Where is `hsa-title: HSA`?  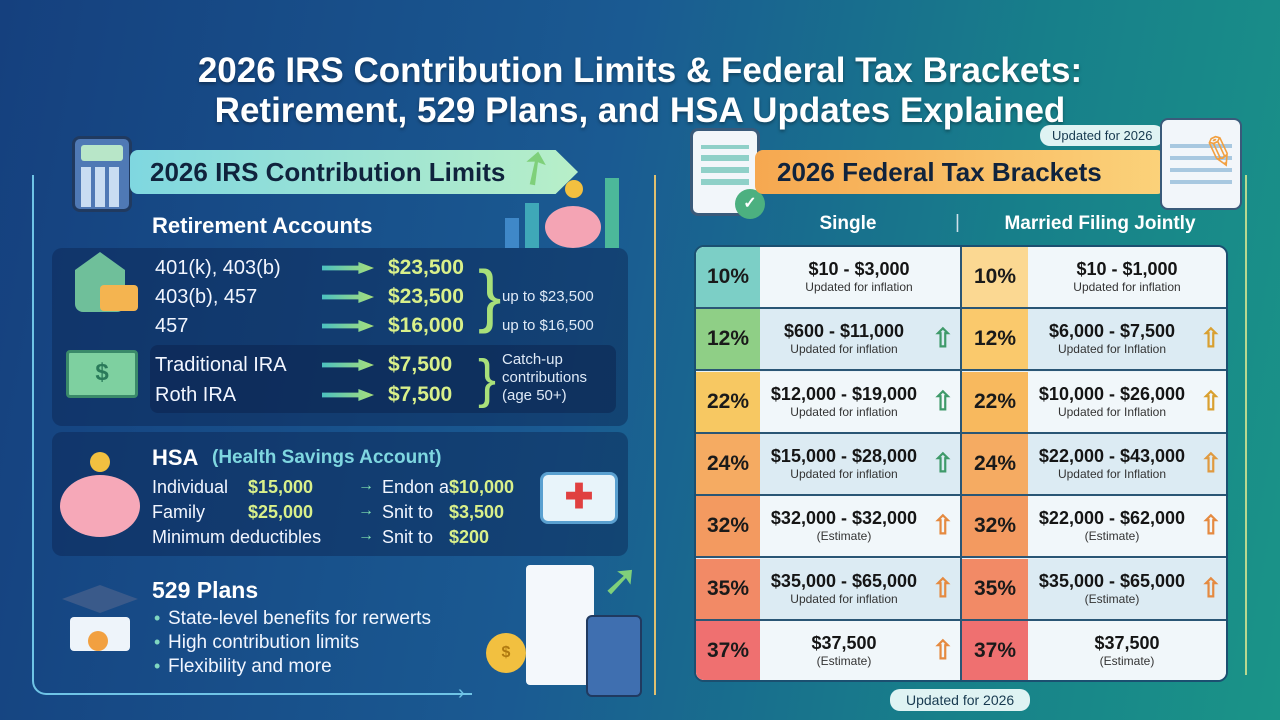
hsa-title: HSA is located at coordinates (175, 457).